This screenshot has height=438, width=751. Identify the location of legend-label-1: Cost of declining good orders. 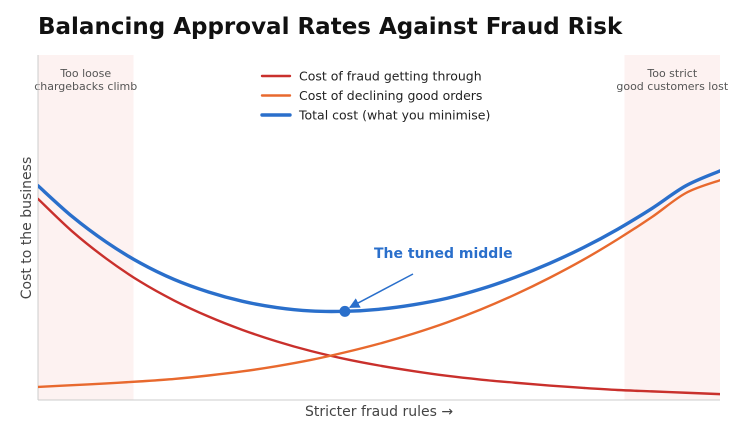
(390, 95).